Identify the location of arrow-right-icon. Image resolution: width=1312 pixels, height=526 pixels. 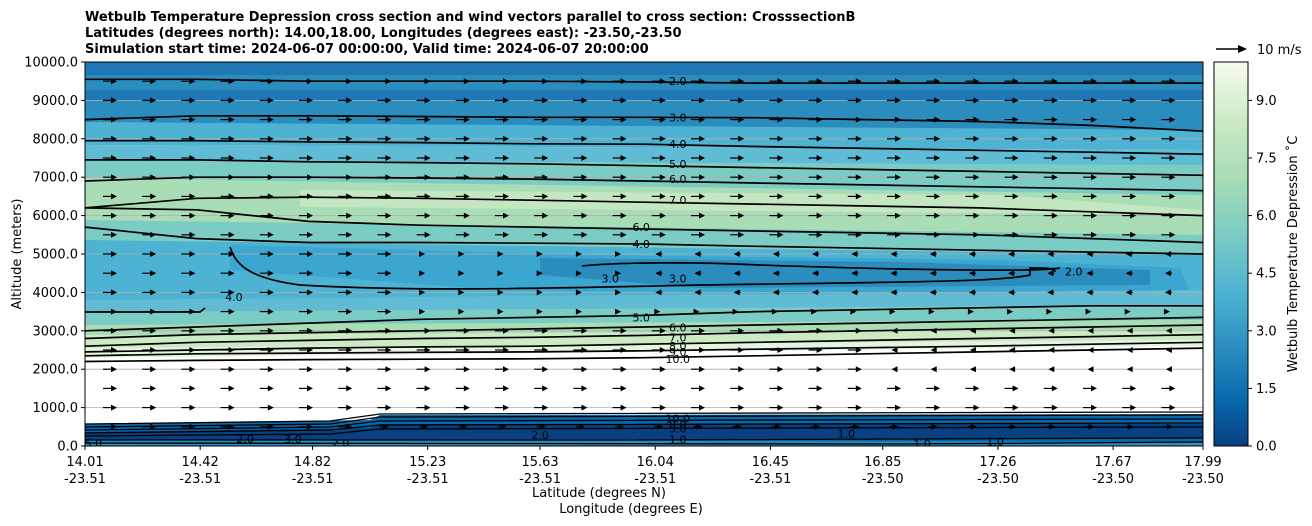
(1242, 49).